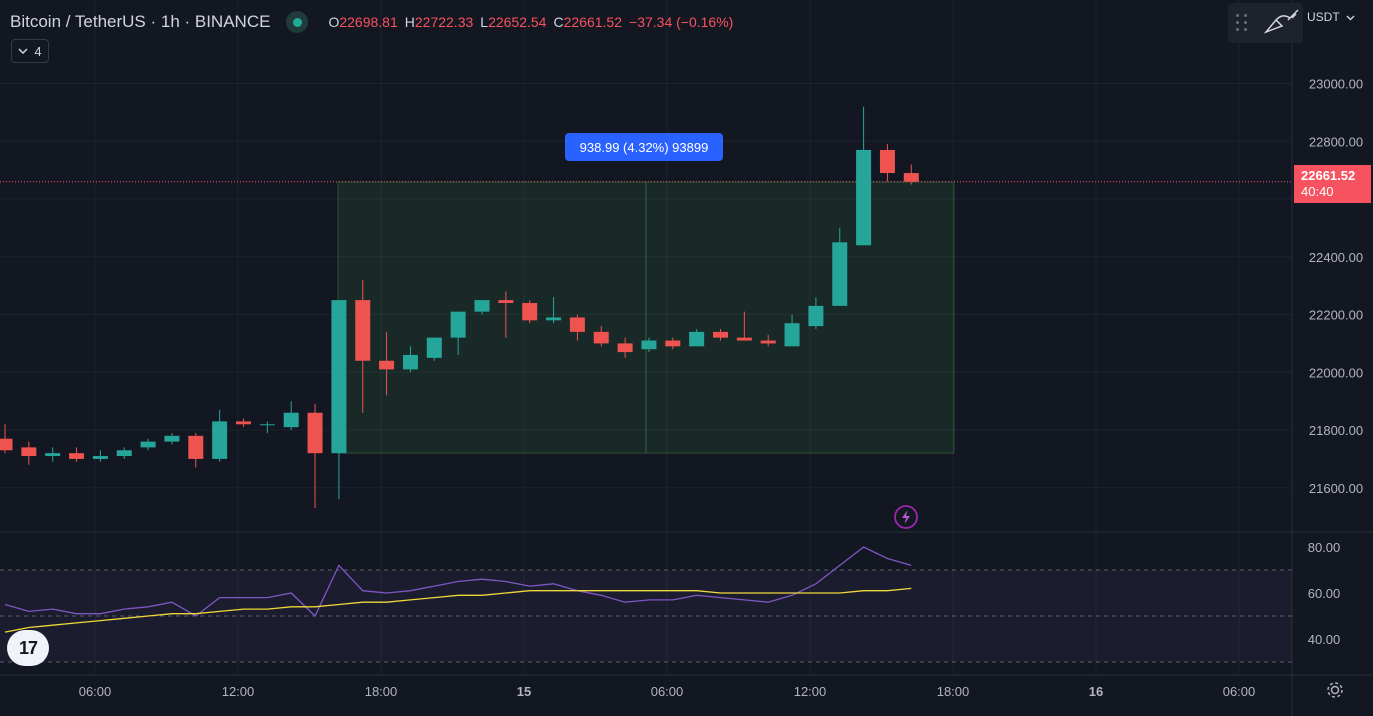 The width and height of the screenshot is (1373, 716). What do you see at coordinates (681, 22) in the screenshot?
I see `price-change: −37.34 (−0.16%)` at bounding box center [681, 22].